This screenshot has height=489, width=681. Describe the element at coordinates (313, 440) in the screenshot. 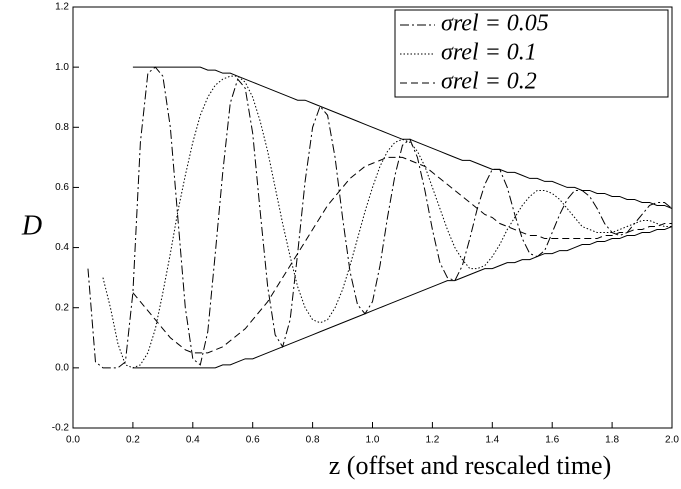

I see `x-tick-label: 0.8` at that location.